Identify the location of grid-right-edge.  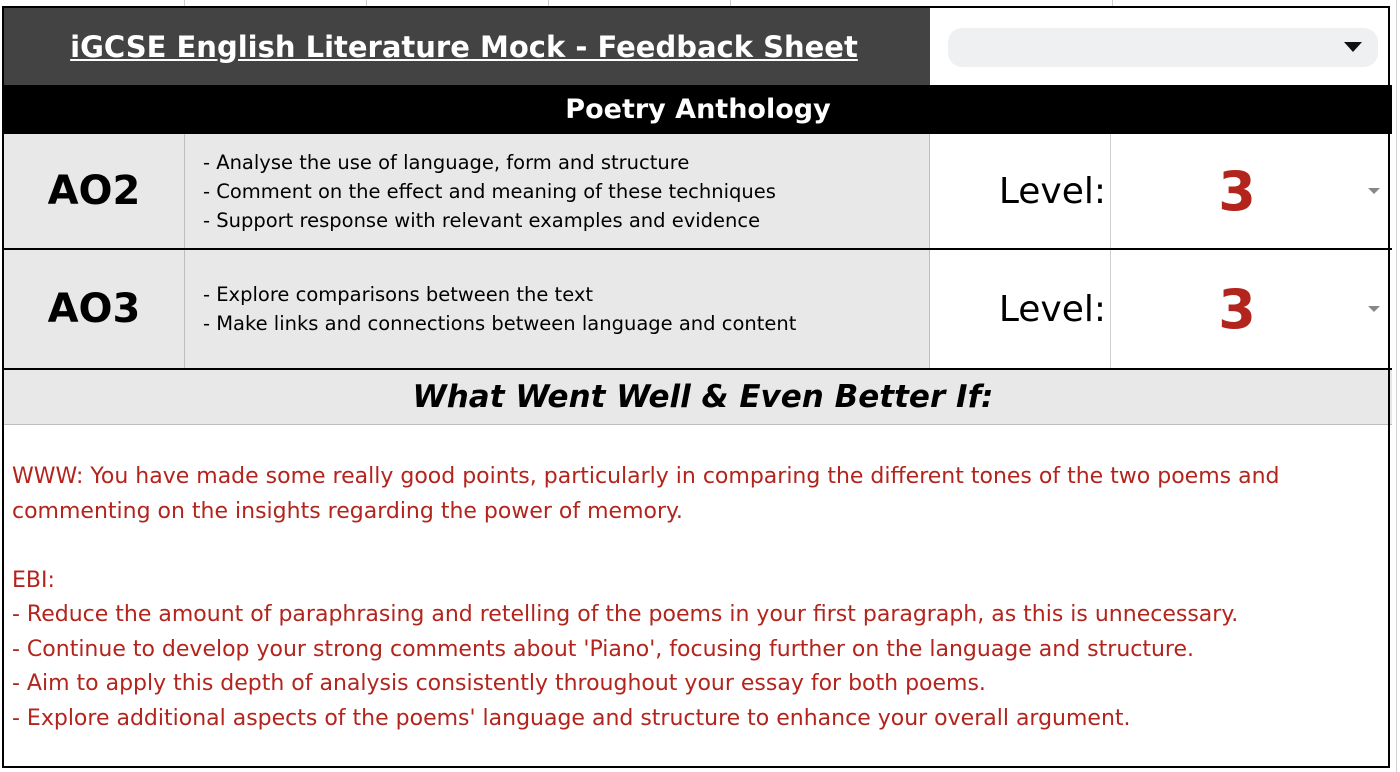
(1396, 386).